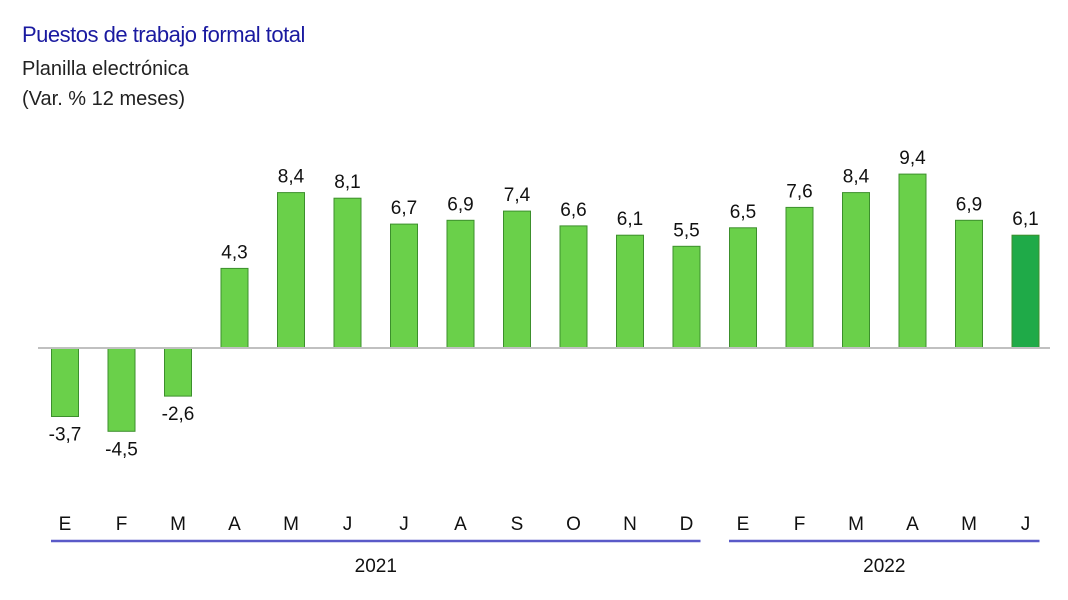 This screenshot has width=1068, height=600. What do you see at coordinates (969, 204) in the screenshot?
I see `value-label-16: 6,9` at bounding box center [969, 204].